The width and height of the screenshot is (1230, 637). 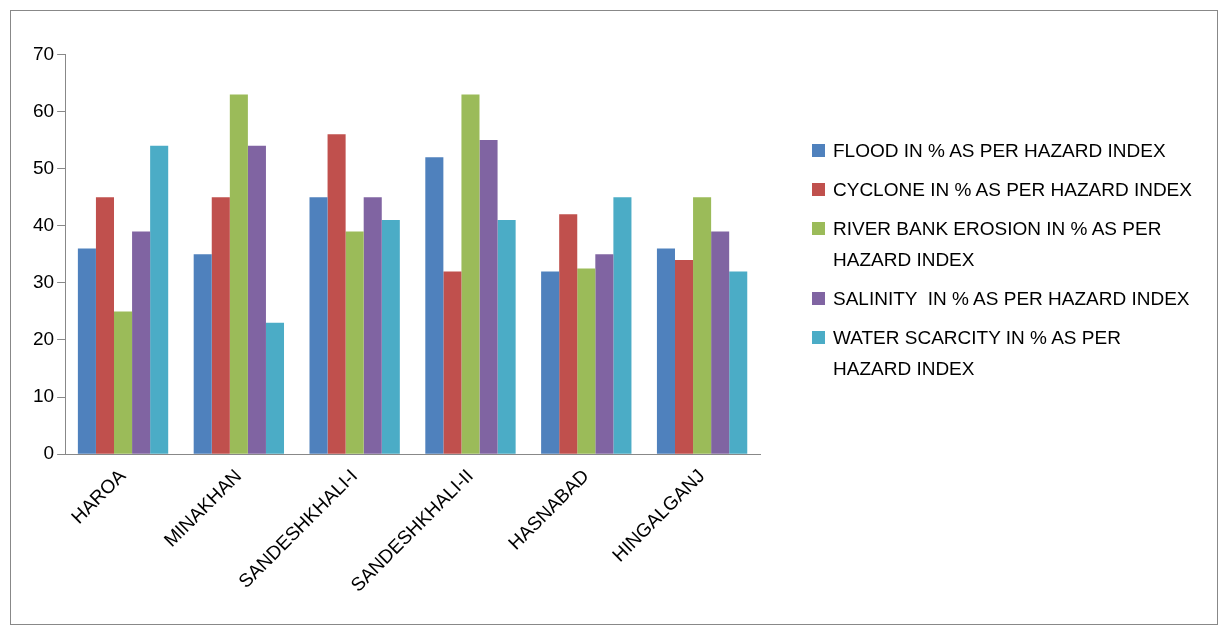 What do you see at coordinates (43, 224) in the screenshot?
I see `y-tick-label: 40` at bounding box center [43, 224].